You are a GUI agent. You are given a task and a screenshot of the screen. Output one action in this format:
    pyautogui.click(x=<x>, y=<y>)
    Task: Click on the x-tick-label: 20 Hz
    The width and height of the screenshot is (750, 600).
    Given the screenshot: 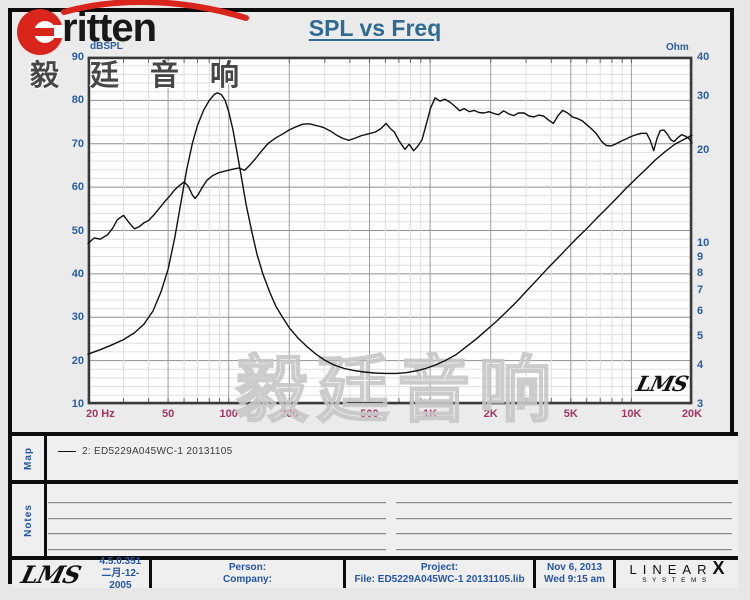 What is the action you would take?
    pyautogui.click(x=100, y=414)
    